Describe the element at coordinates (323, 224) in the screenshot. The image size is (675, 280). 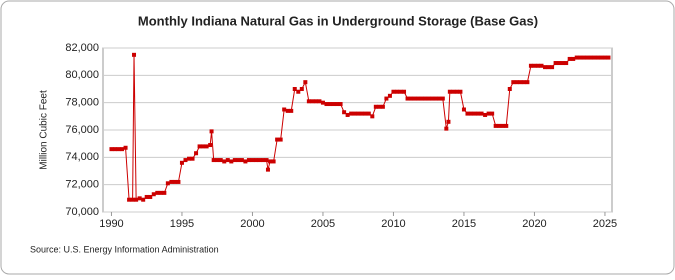
I see `x-tick-label: 2005` at that location.